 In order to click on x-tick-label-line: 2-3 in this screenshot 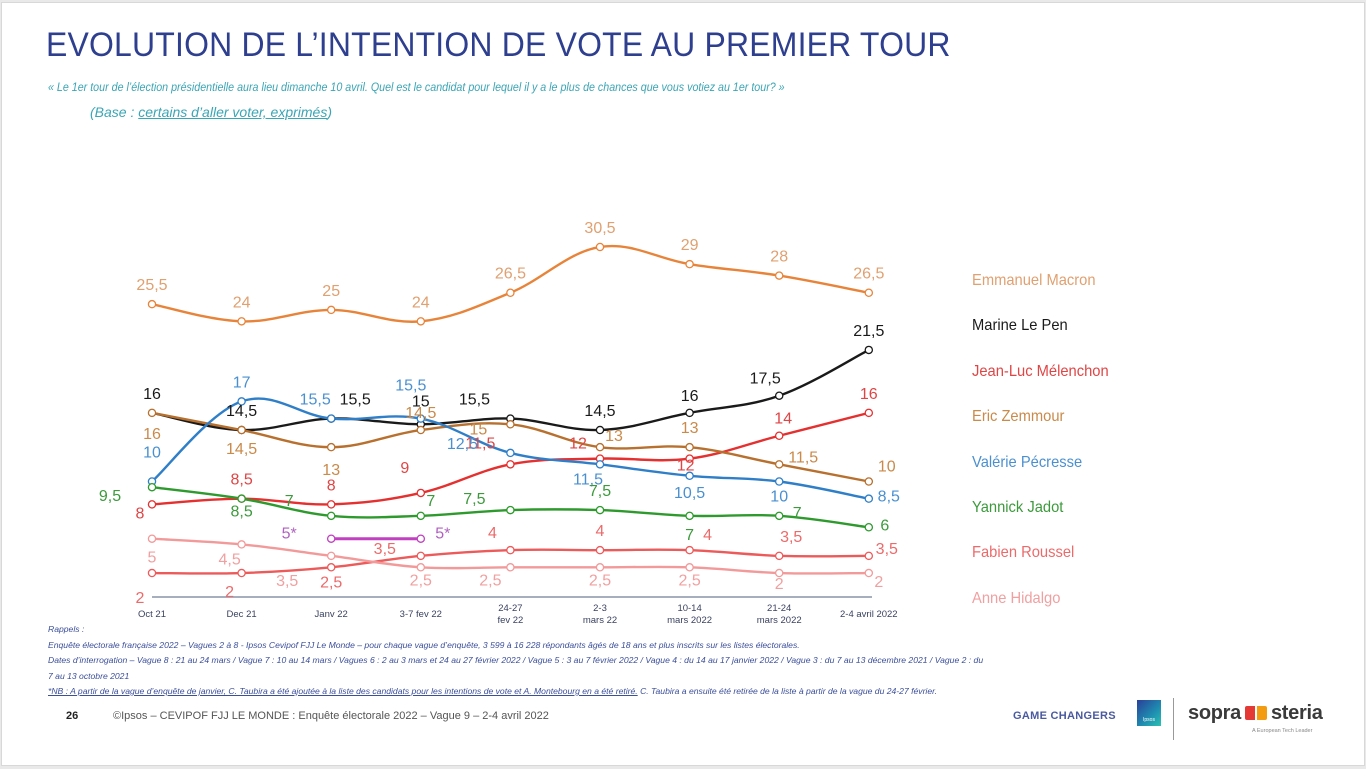, I will do `click(600, 608)`.